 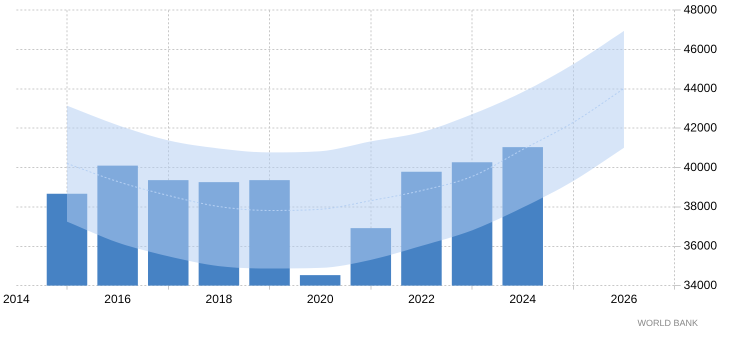 I want to click on x-tick-label: 2018, so click(x=219, y=299).